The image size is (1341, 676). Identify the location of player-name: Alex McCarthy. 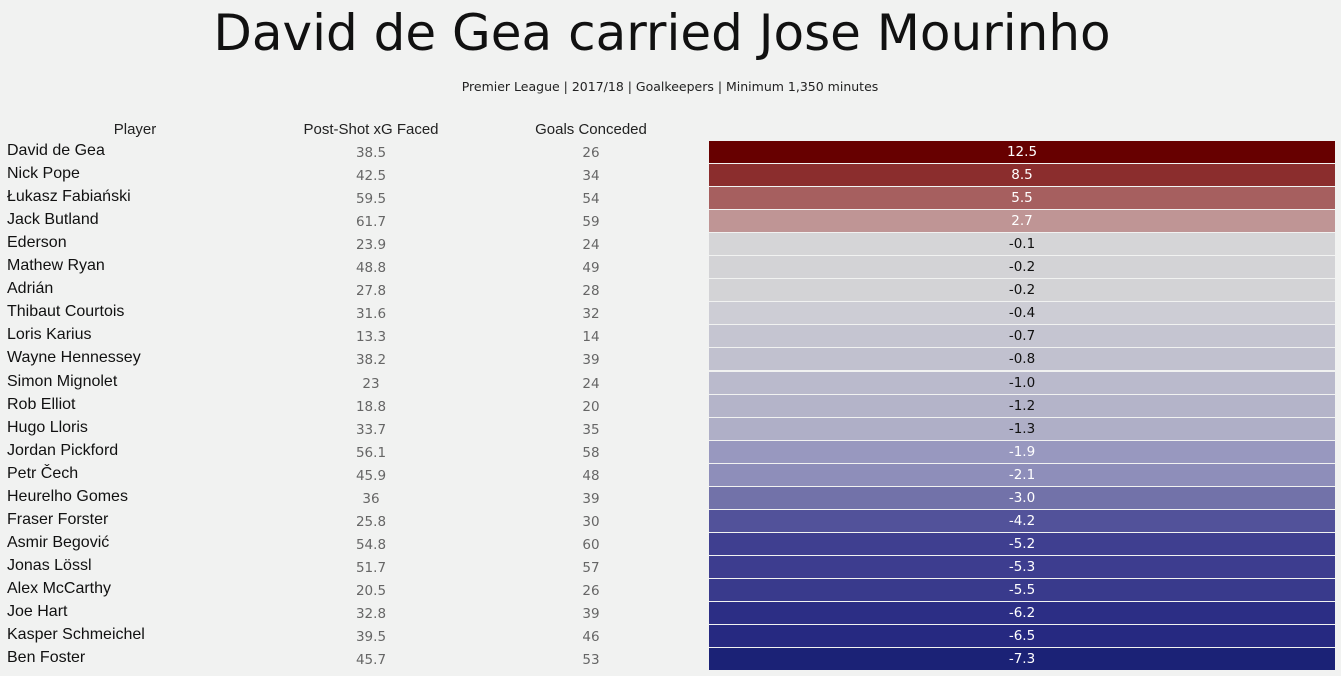
(59, 588).